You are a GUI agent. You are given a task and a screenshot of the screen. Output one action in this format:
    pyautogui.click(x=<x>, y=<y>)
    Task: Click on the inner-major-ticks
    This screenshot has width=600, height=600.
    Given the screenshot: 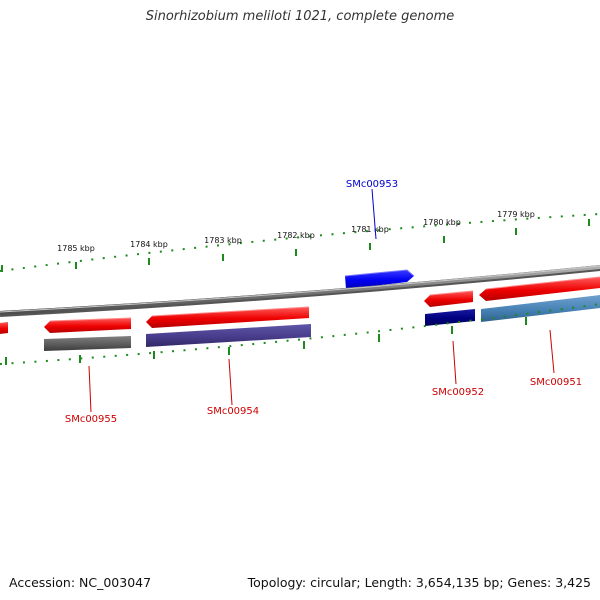 What is the action you would take?
    pyautogui.click(x=266, y=341)
    